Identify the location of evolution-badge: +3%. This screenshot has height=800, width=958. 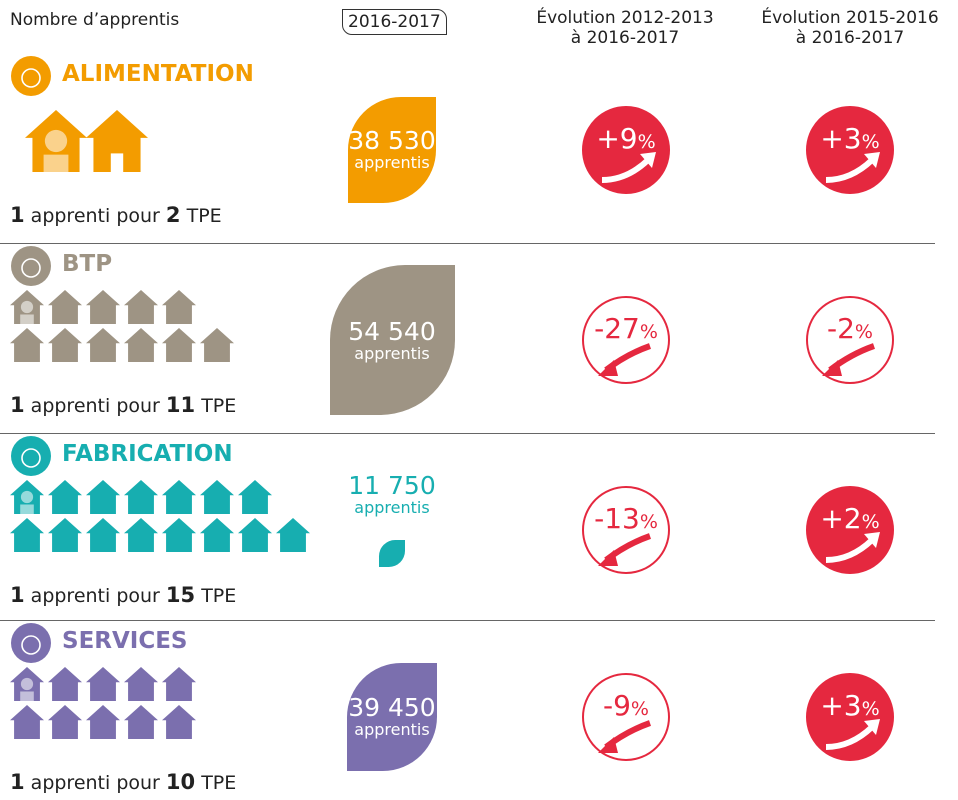
(850, 150).